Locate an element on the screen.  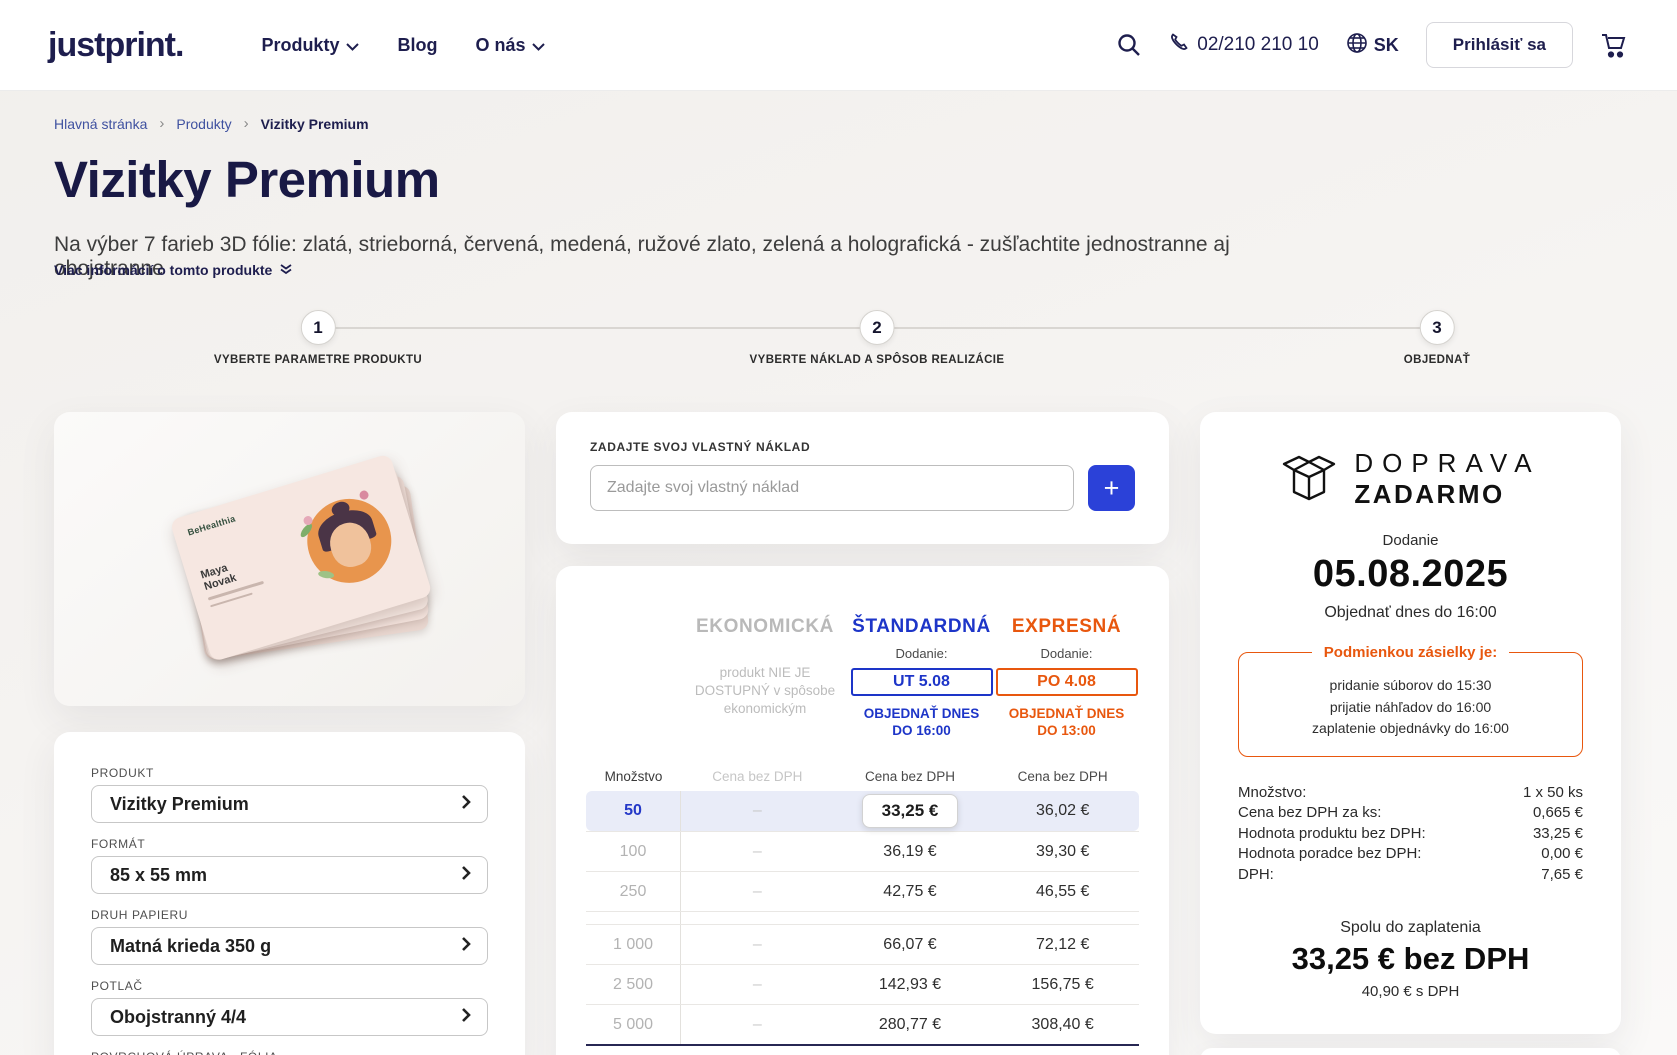
tier-expresna-date-chip: PO 4.08 is located at coordinates (1066, 682).